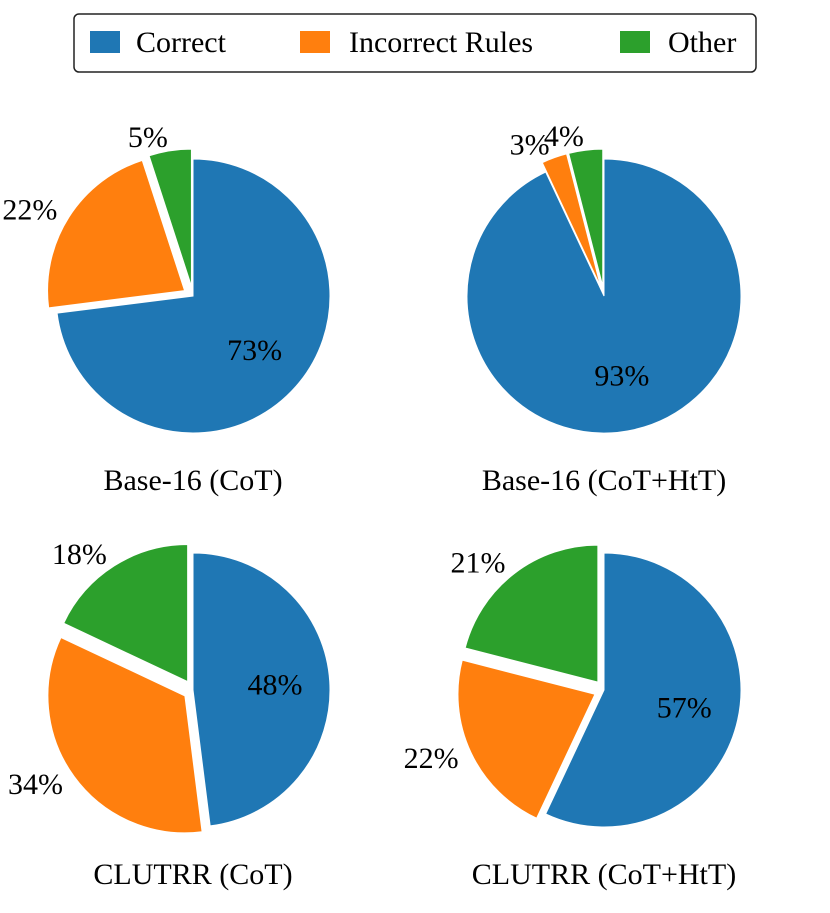 This screenshot has width=830, height=913. Describe the element at coordinates (275, 684) in the screenshot. I see `slice-label-correct: 48%` at that location.